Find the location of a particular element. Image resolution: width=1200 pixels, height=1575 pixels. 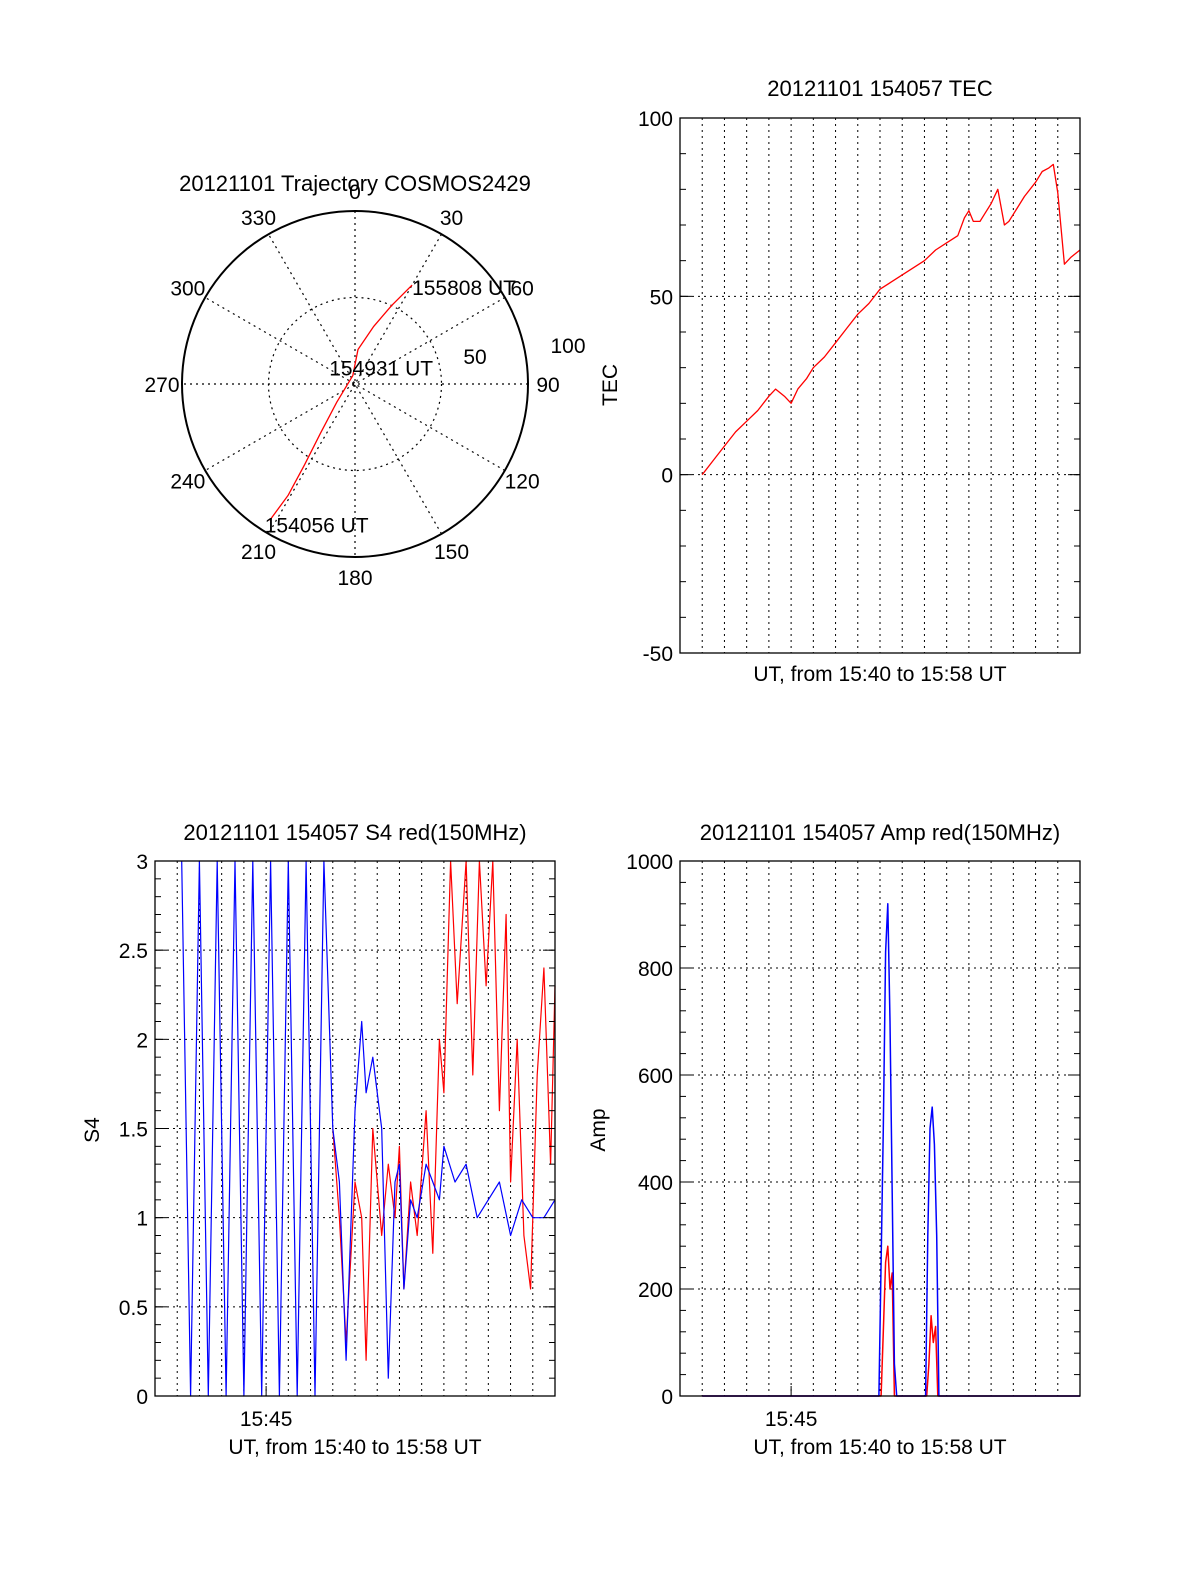

s4-y-axis-label: S4 is located at coordinates (92, 1130).